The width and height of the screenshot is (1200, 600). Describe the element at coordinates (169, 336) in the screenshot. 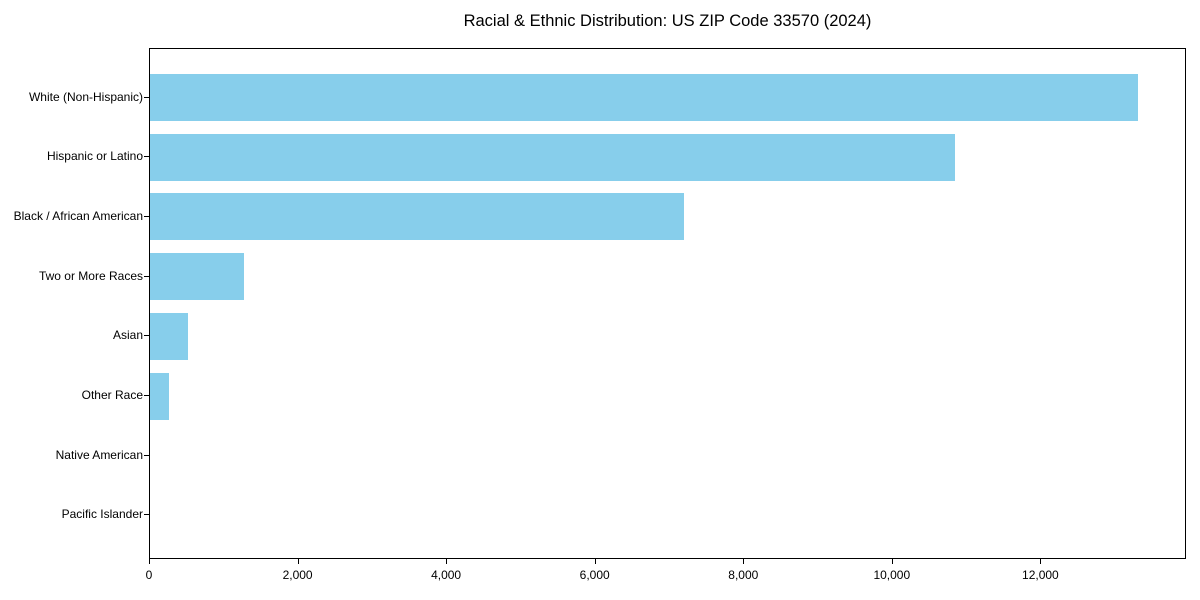

I see `bar-asian` at that location.